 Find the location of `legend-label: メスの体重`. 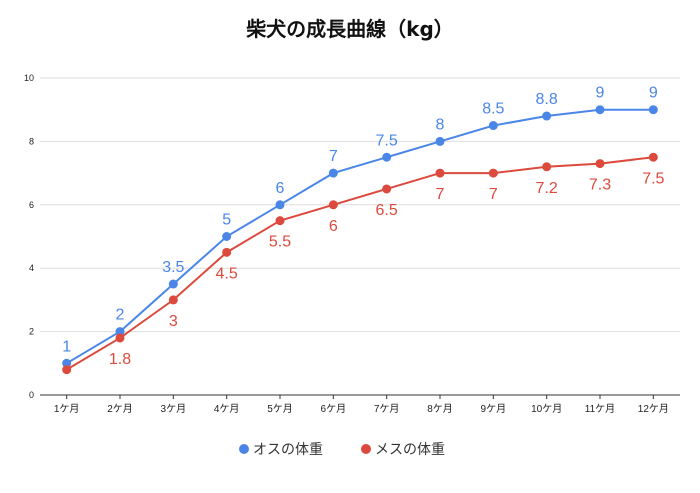

legend-label: メスの体重 is located at coordinates (410, 450).